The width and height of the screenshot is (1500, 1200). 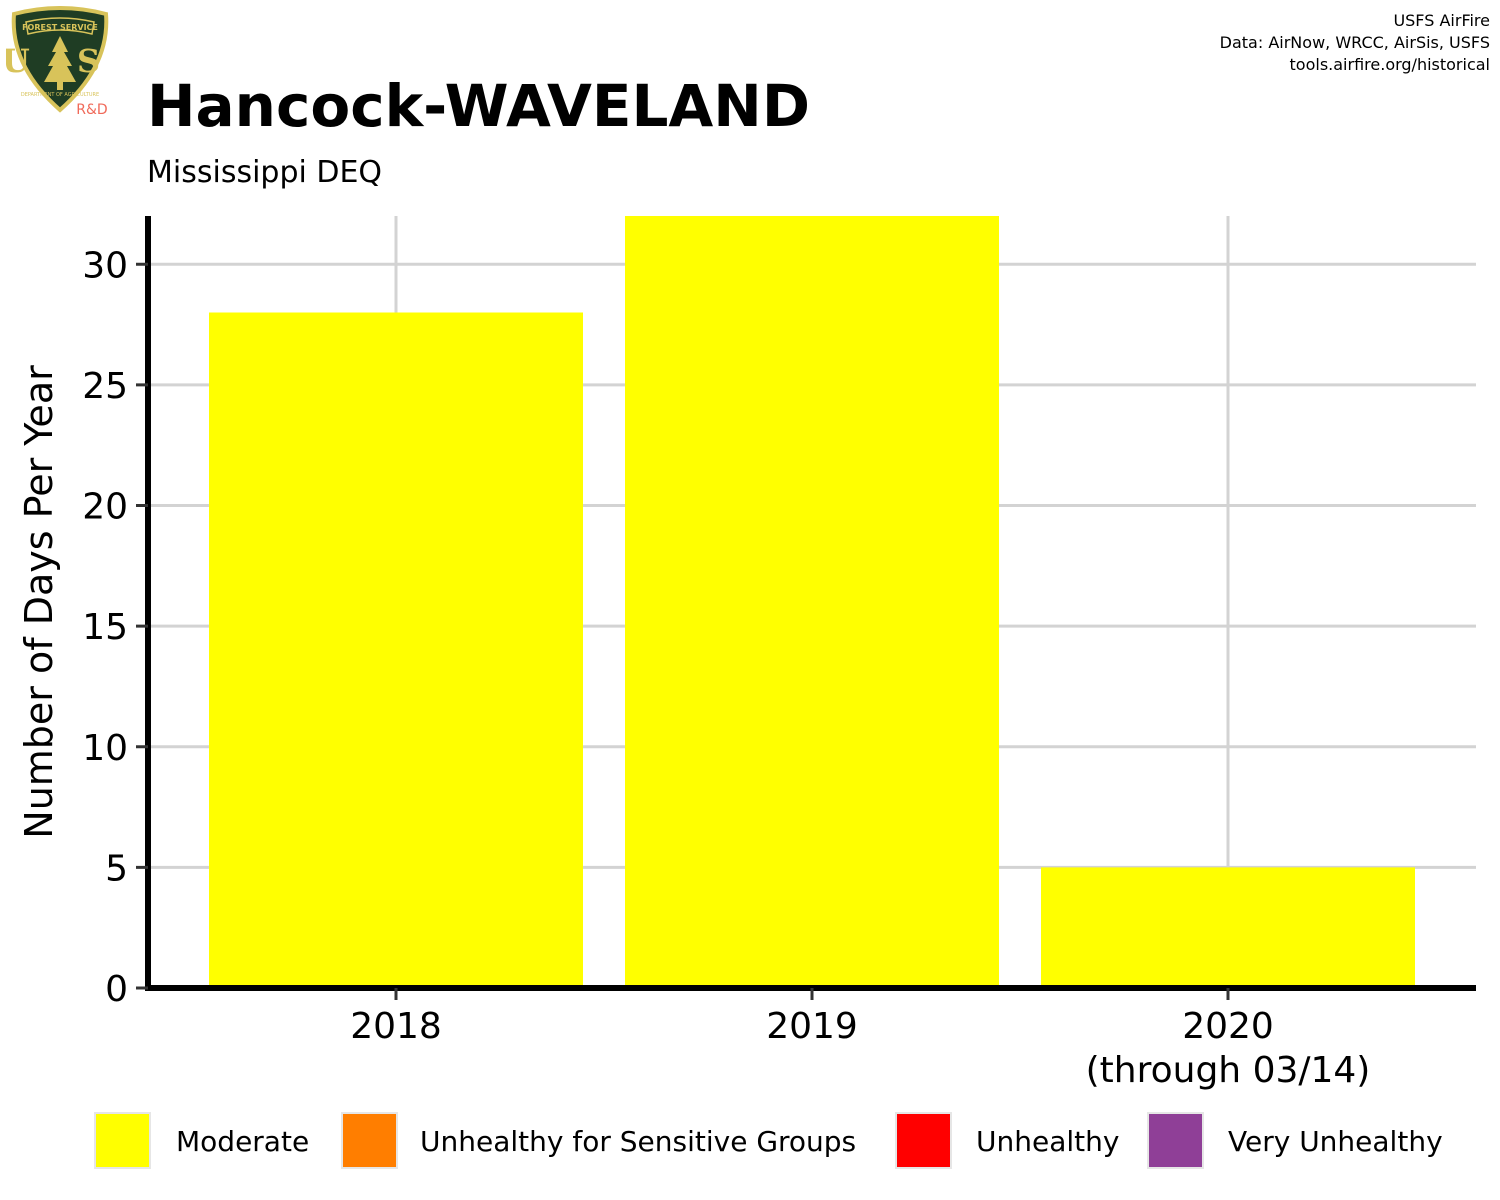 I want to click on x-tick-label: 2020, so click(x=1228, y=1026).